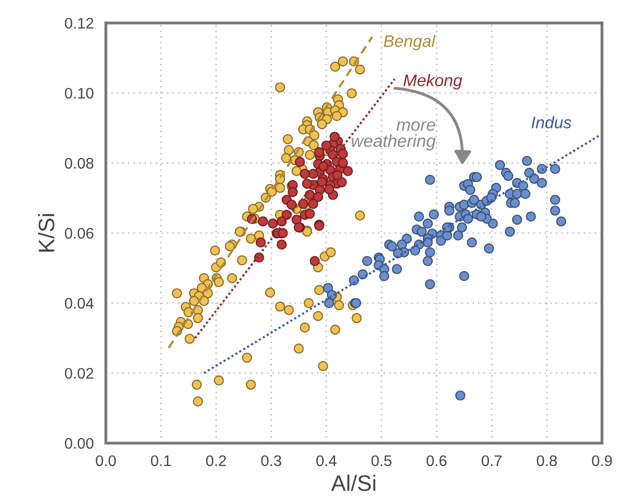 The image size is (619, 499). What do you see at coordinates (79, 233) in the screenshot?
I see `y-tick-label: 0.06` at bounding box center [79, 233].